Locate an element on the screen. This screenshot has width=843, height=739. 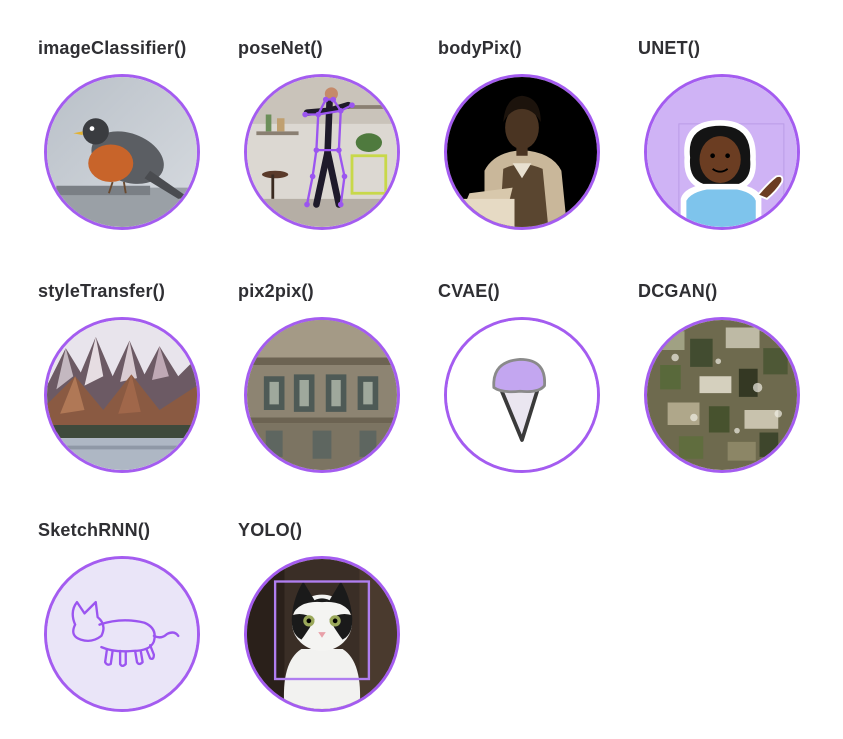
model-card-bodypix: bodyPix() is located at coordinates (523, 138).